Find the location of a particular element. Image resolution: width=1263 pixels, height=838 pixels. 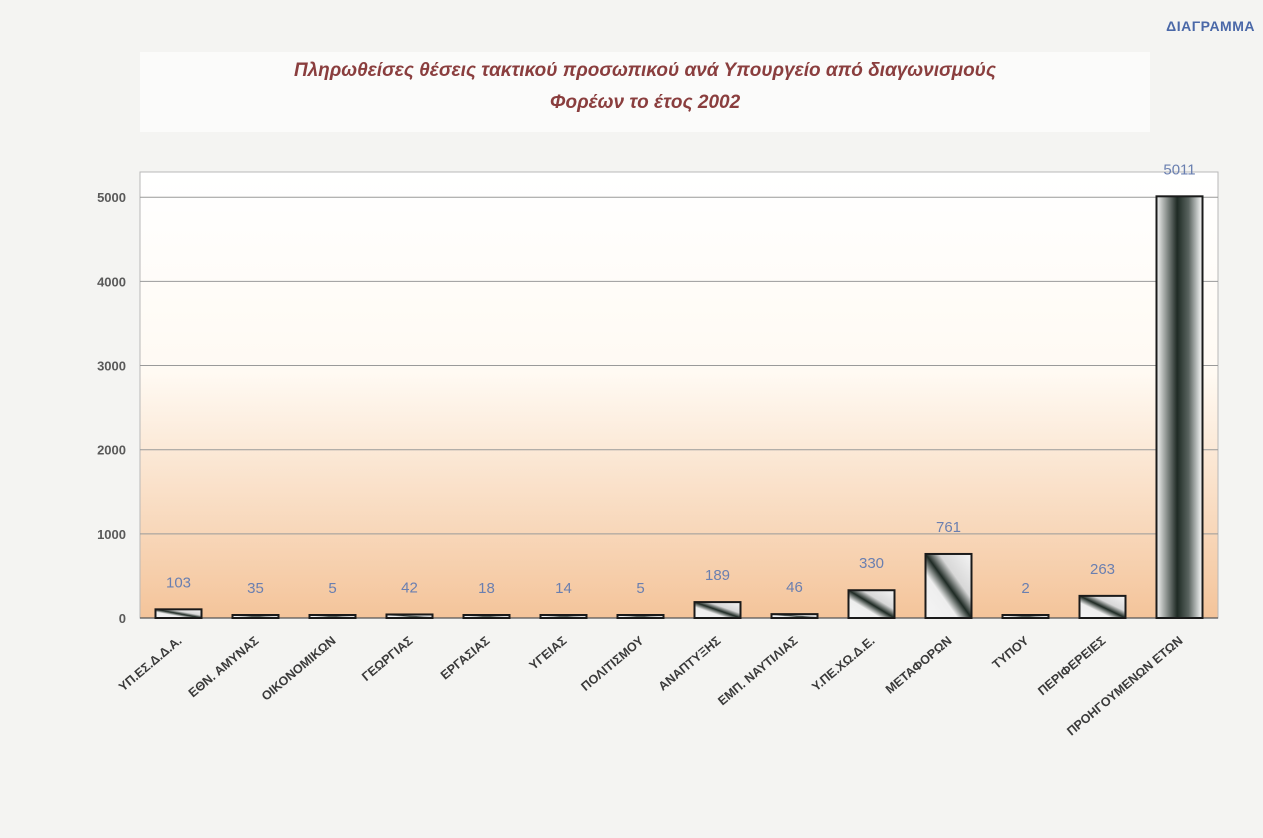

y-tick-label: 5000 is located at coordinates (111, 197).